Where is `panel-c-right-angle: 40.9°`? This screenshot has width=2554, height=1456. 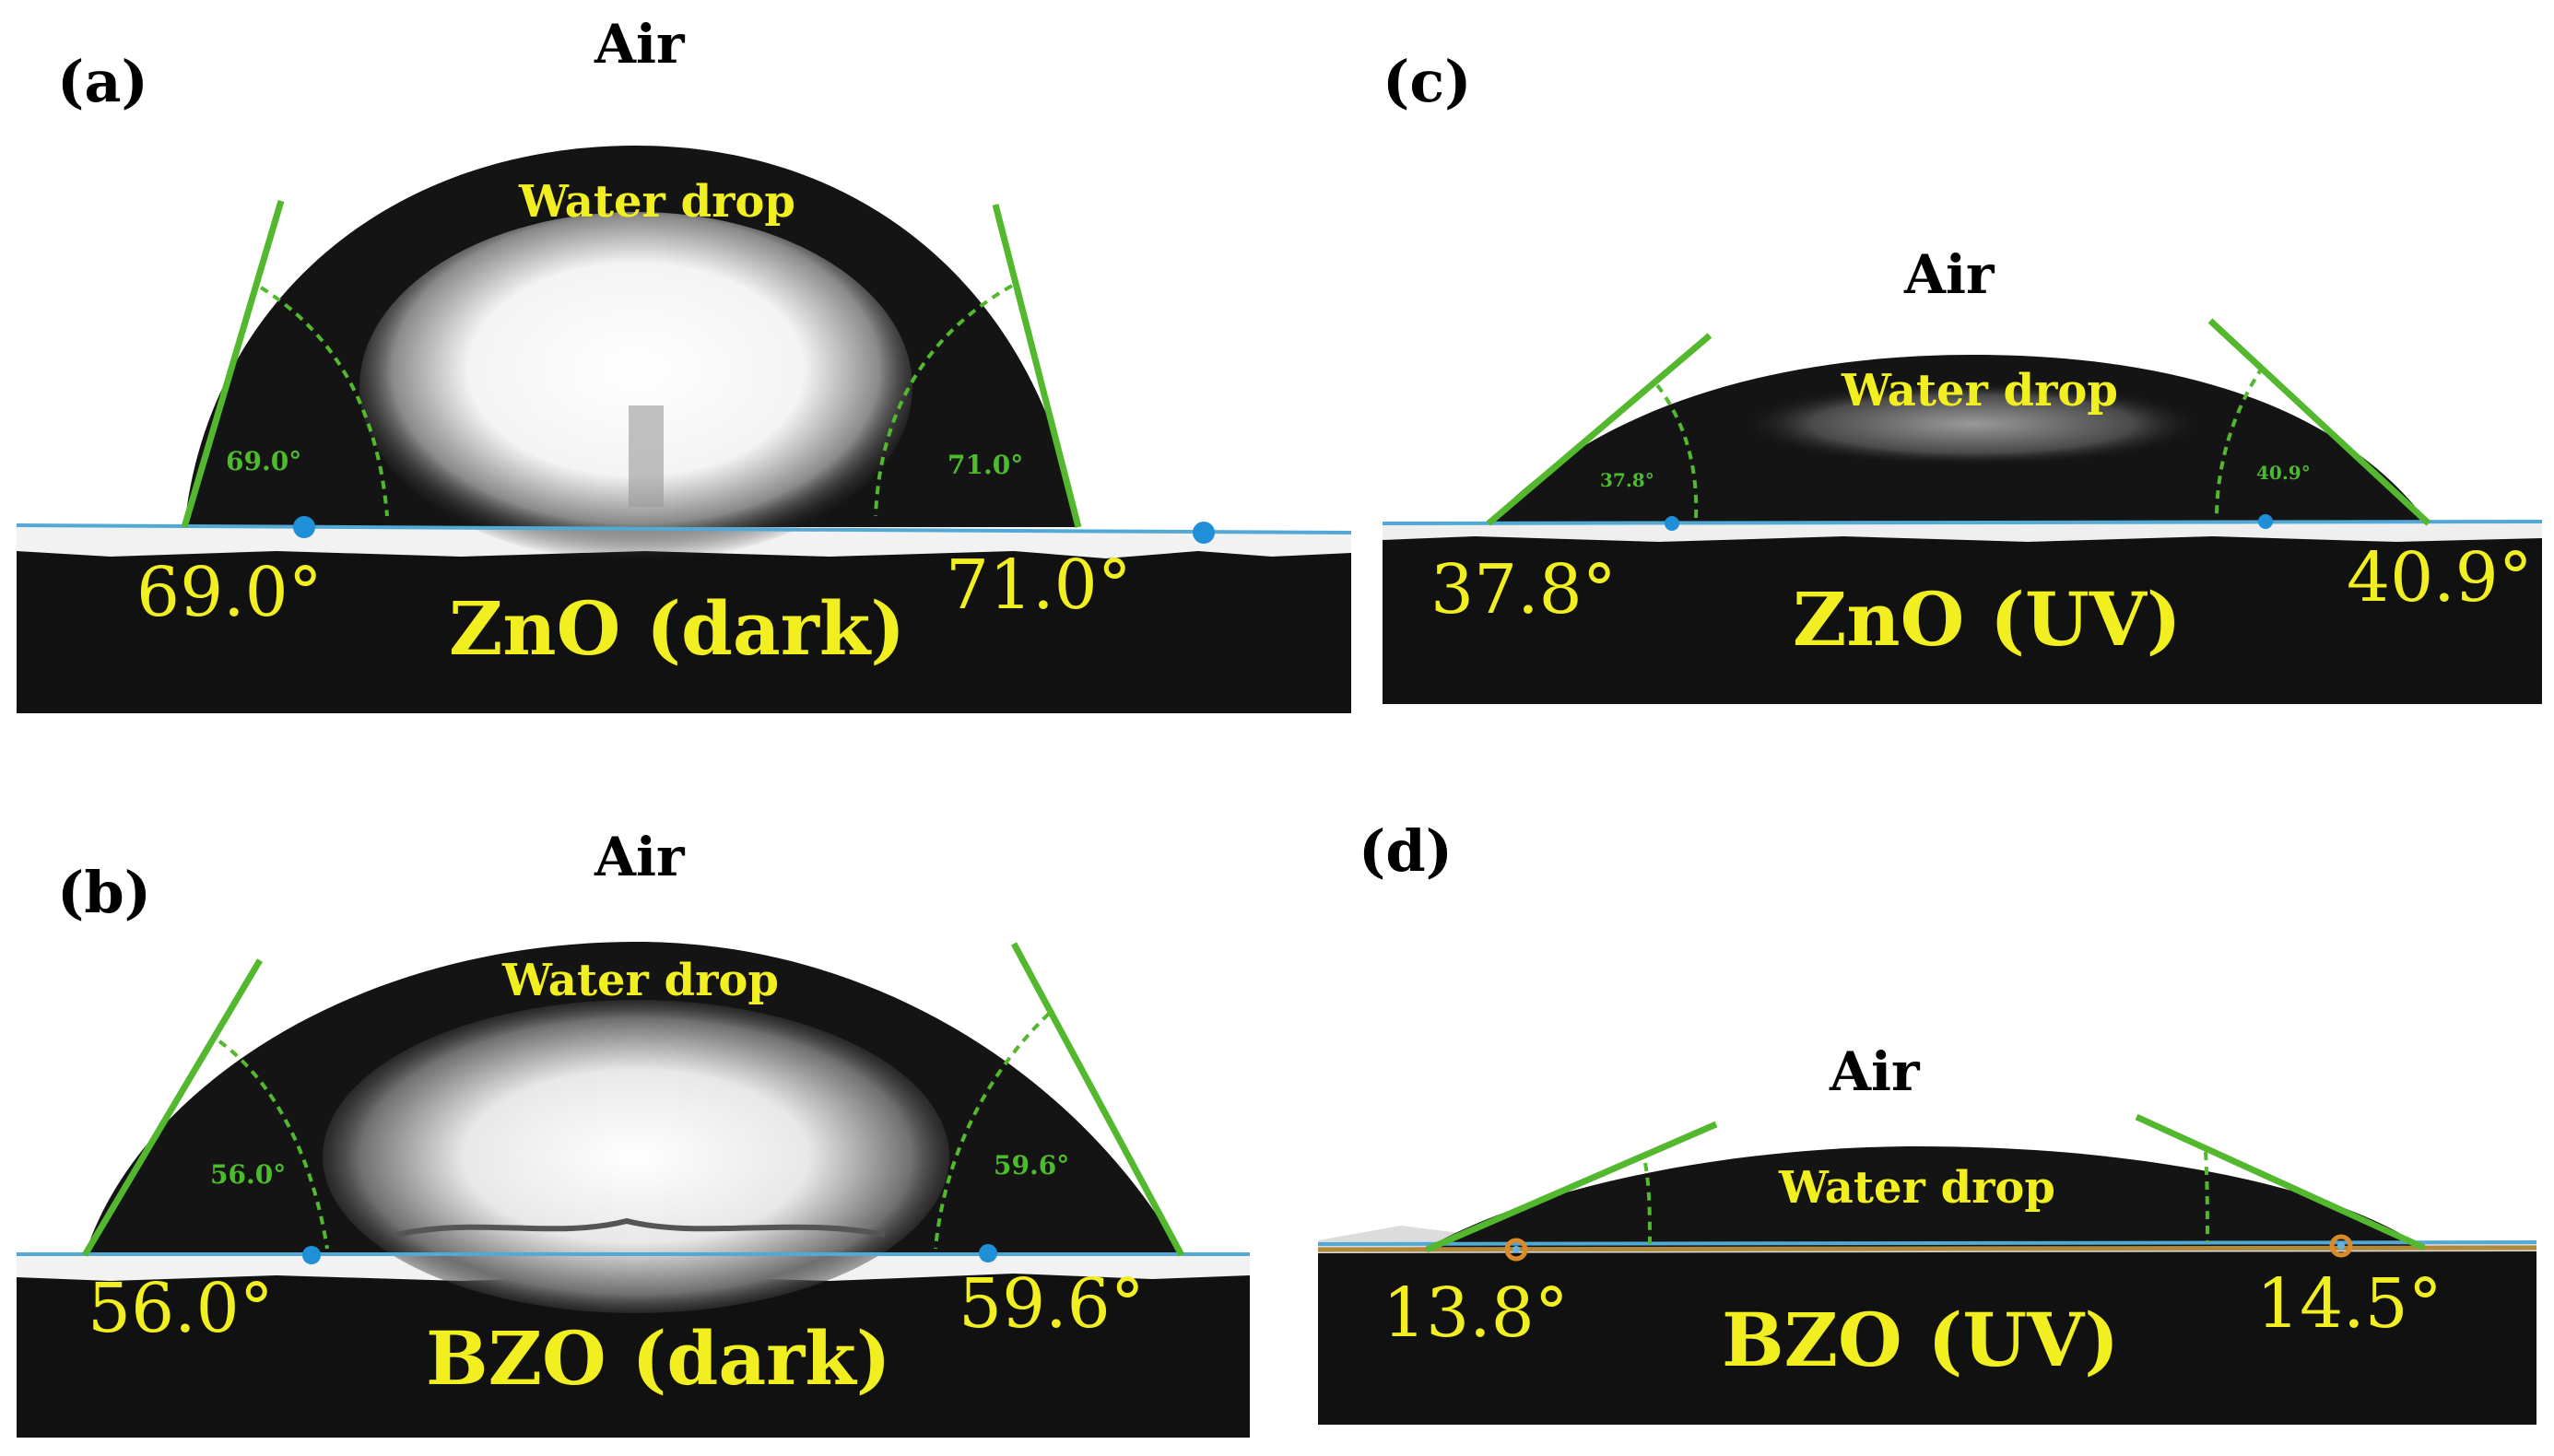 panel-c-right-angle: 40.9° is located at coordinates (2440, 577).